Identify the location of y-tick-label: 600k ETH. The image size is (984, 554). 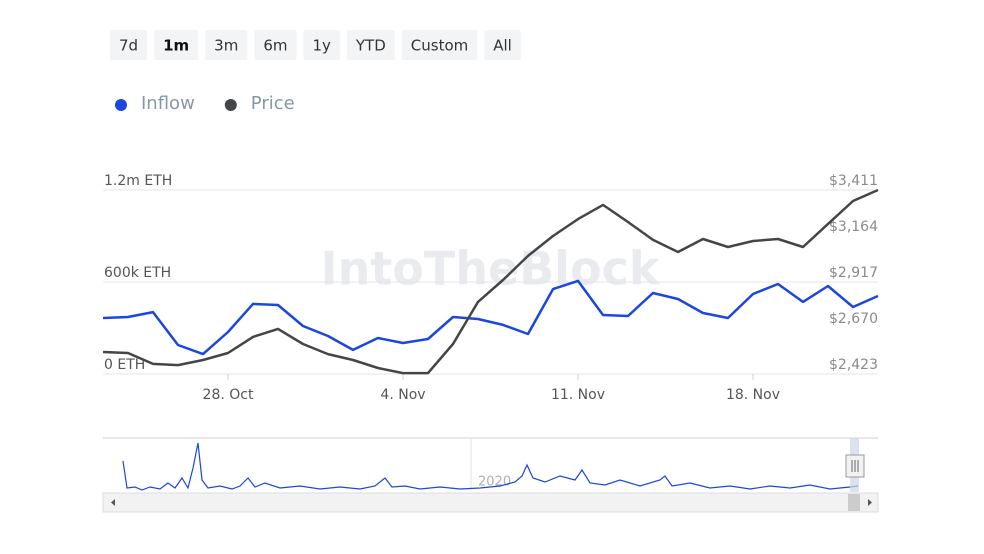
(137, 273).